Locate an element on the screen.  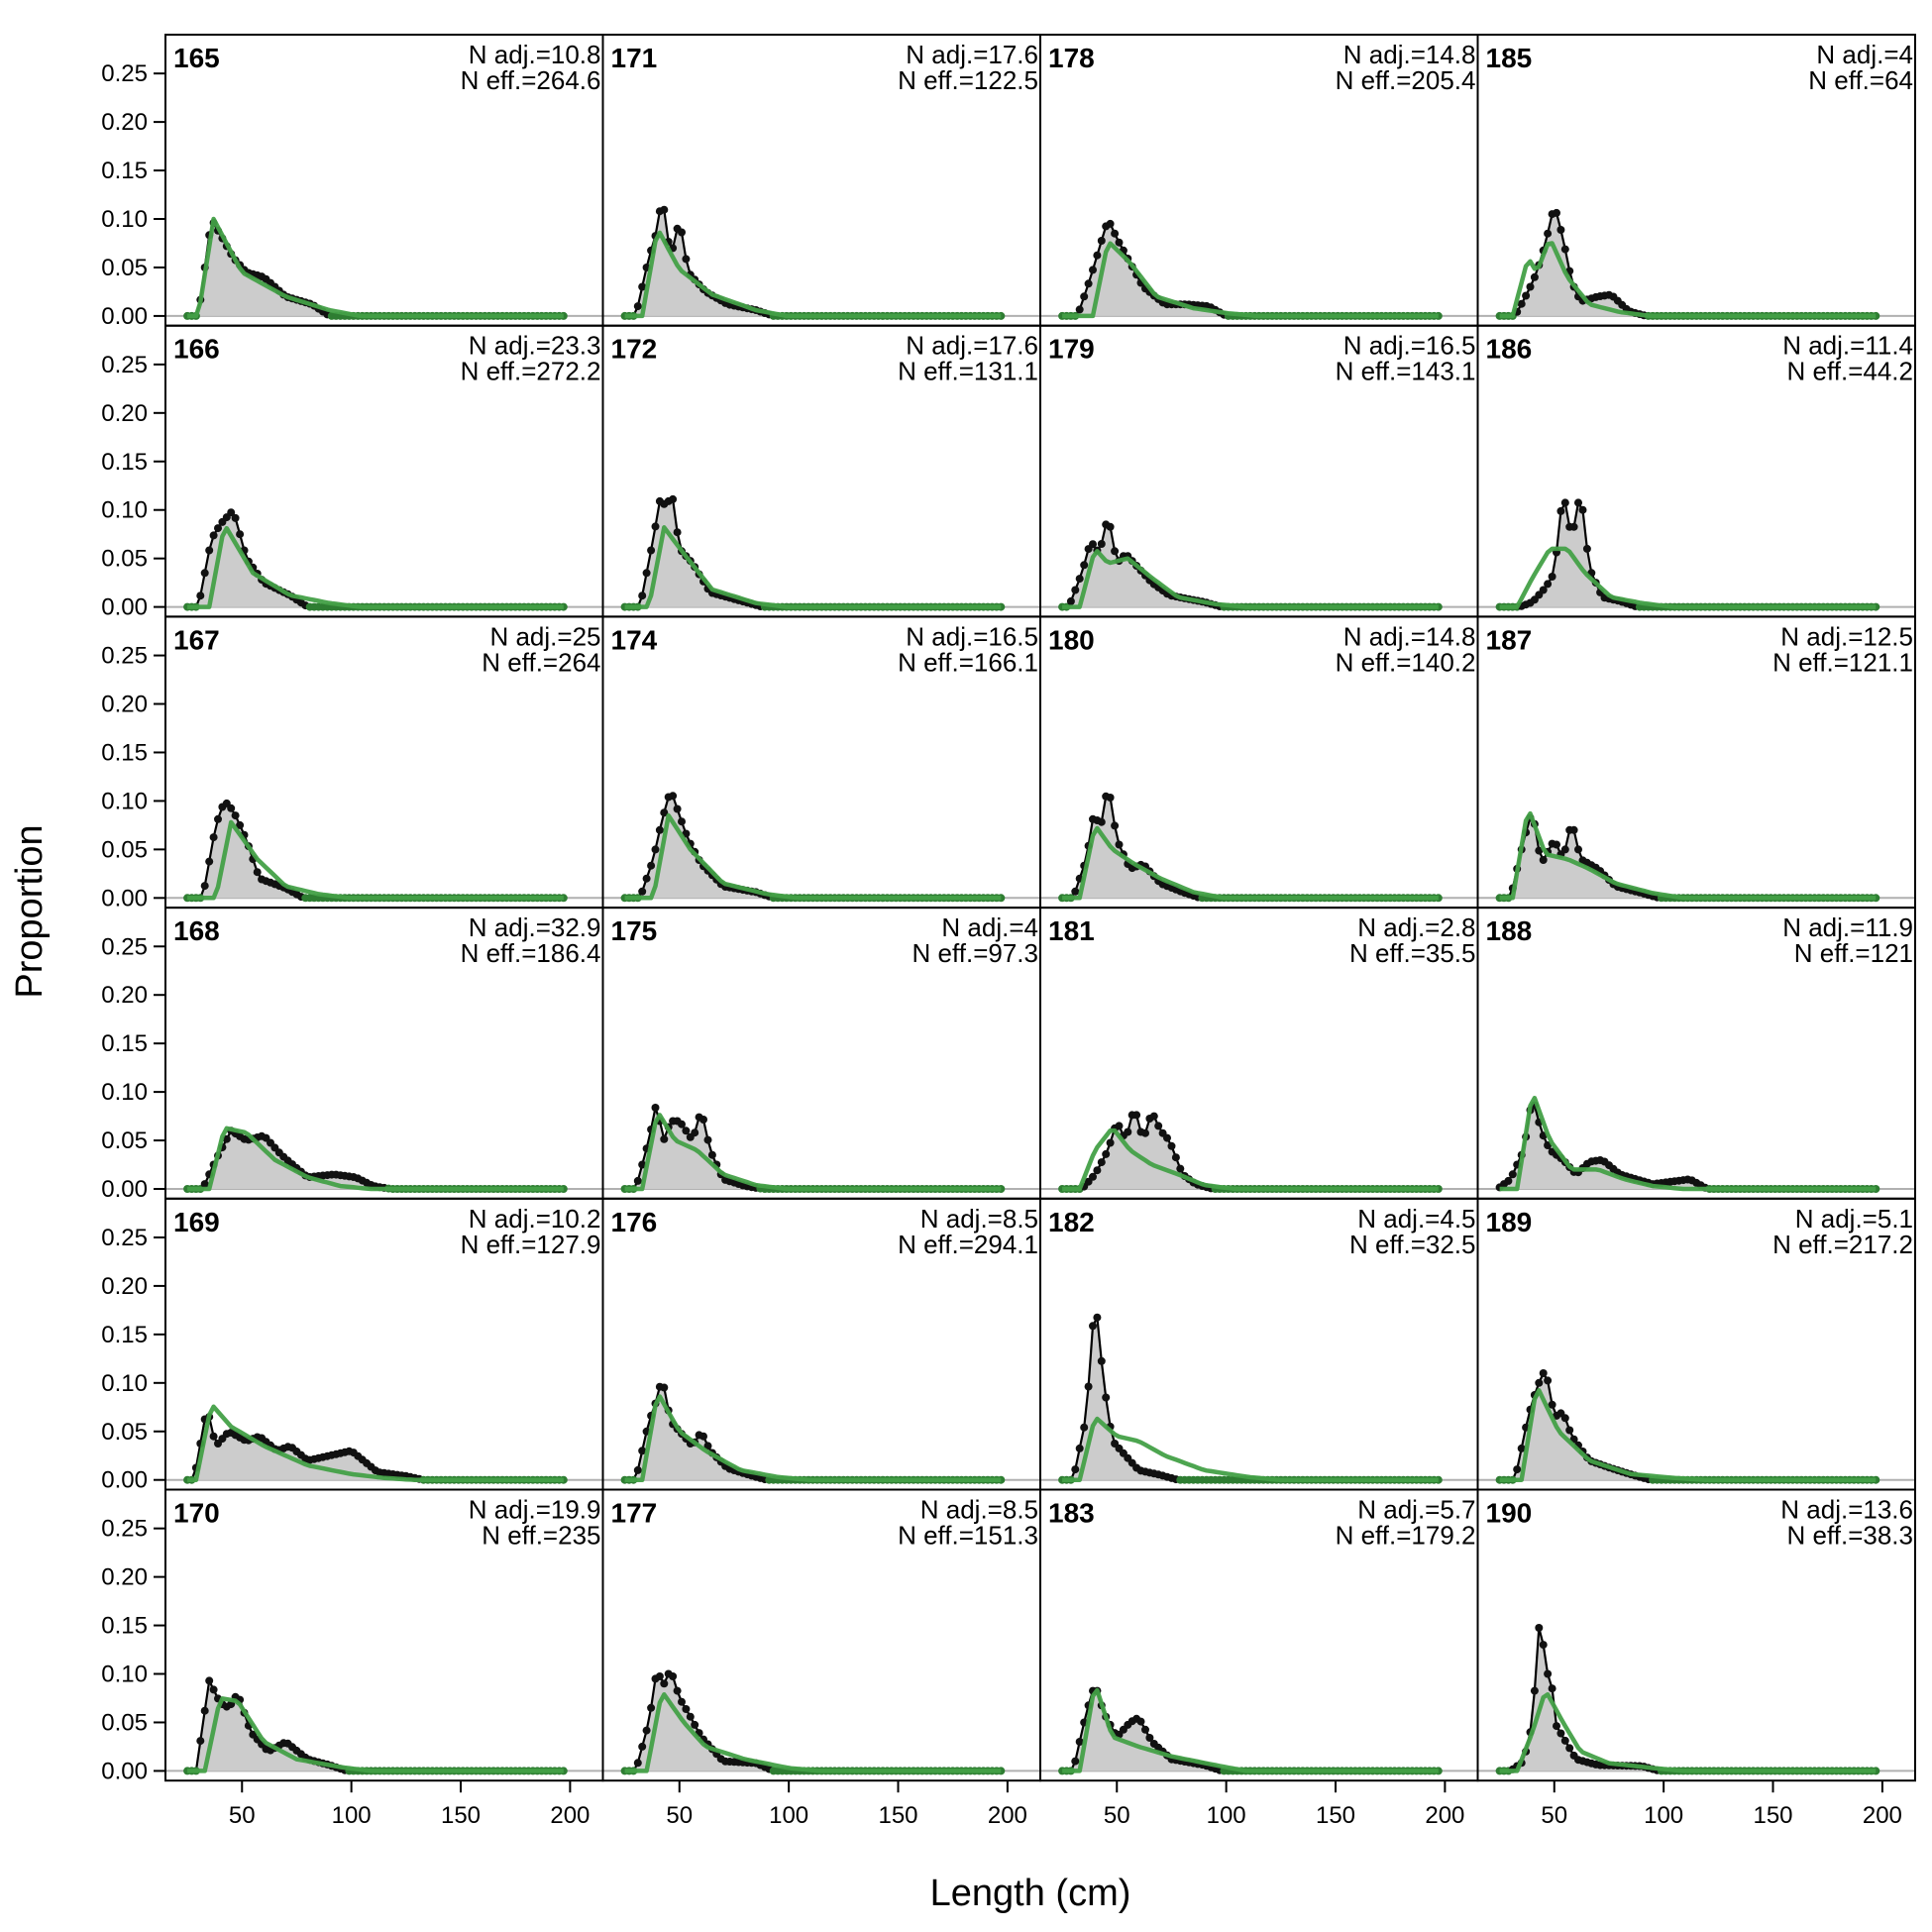
n-adj-label: N adj.=10.2 is located at coordinates (535, 1219).